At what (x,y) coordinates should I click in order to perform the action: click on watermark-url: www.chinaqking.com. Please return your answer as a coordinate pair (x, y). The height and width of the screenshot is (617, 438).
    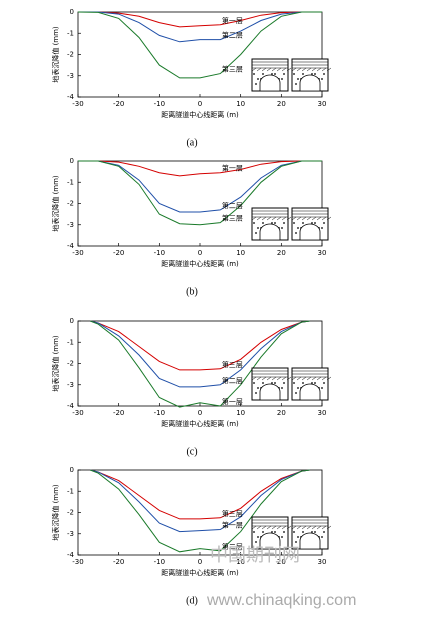
    Looking at the image, I should click on (281, 600).